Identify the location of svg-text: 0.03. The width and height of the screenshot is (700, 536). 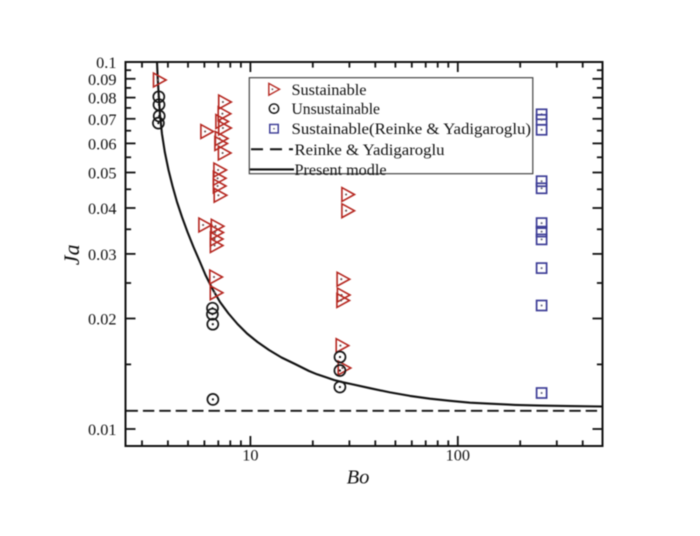
(102, 254).